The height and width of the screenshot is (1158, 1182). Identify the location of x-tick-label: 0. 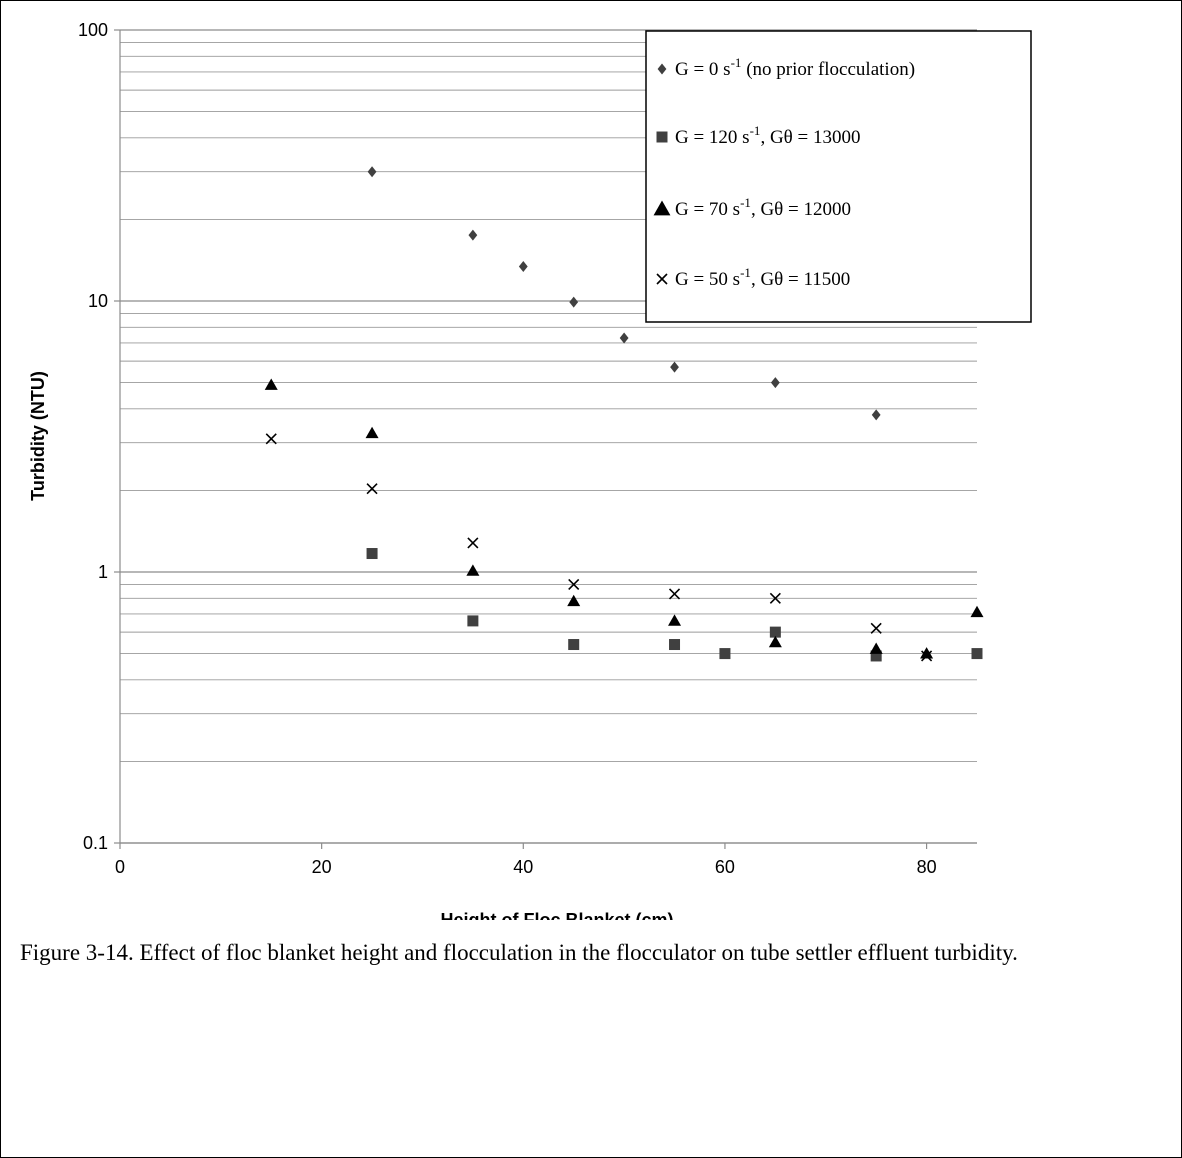
(120, 867).